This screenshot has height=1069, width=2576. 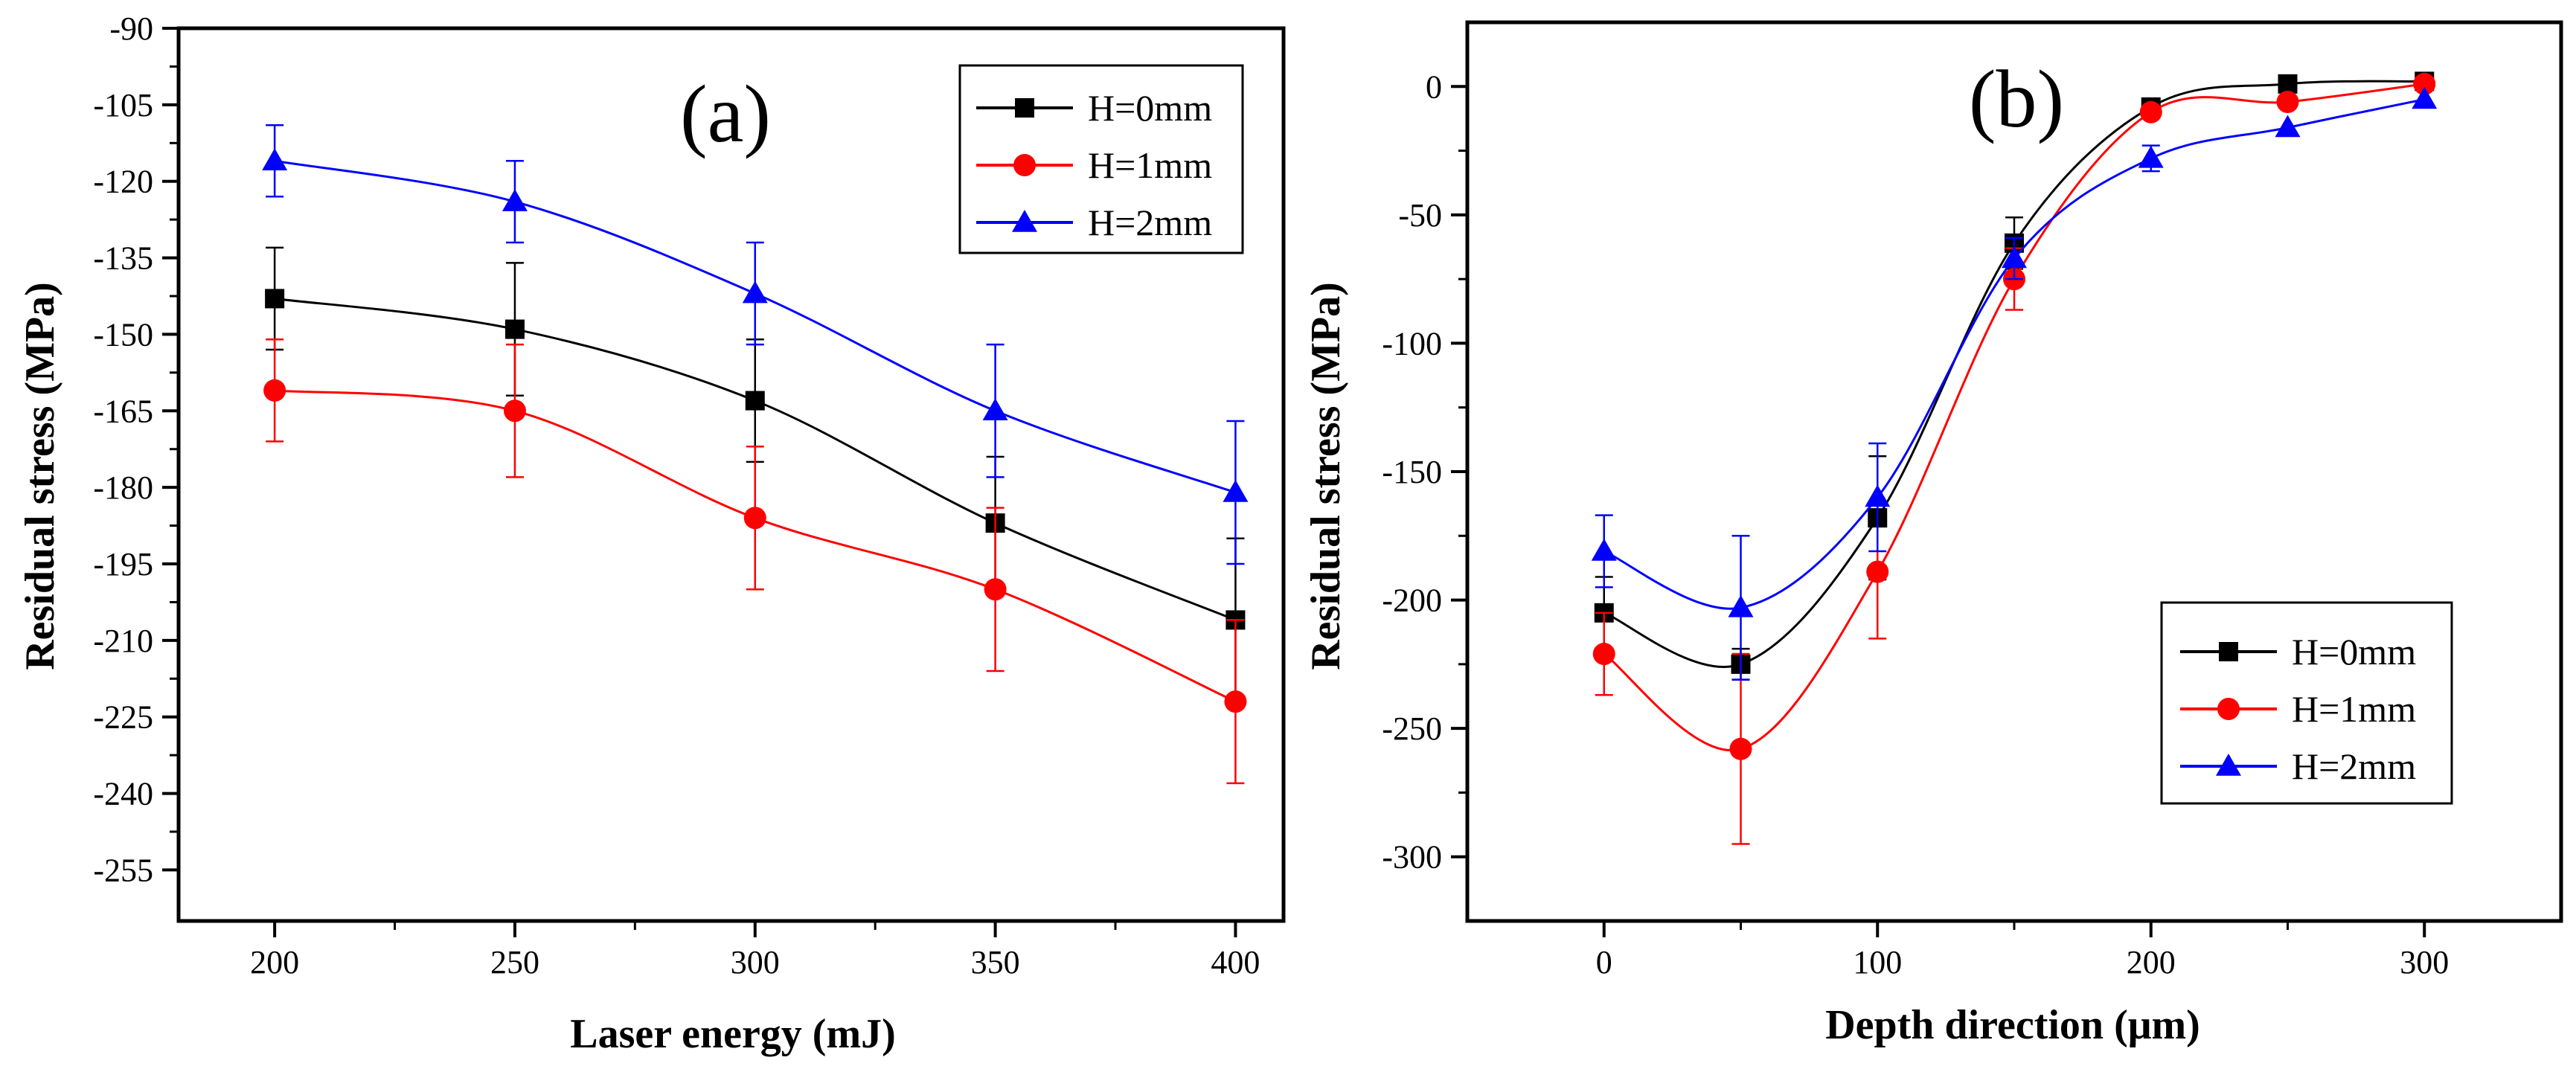 What do you see at coordinates (123, 258) in the screenshot?
I see `a-y-tick-label: -135` at bounding box center [123, 258].